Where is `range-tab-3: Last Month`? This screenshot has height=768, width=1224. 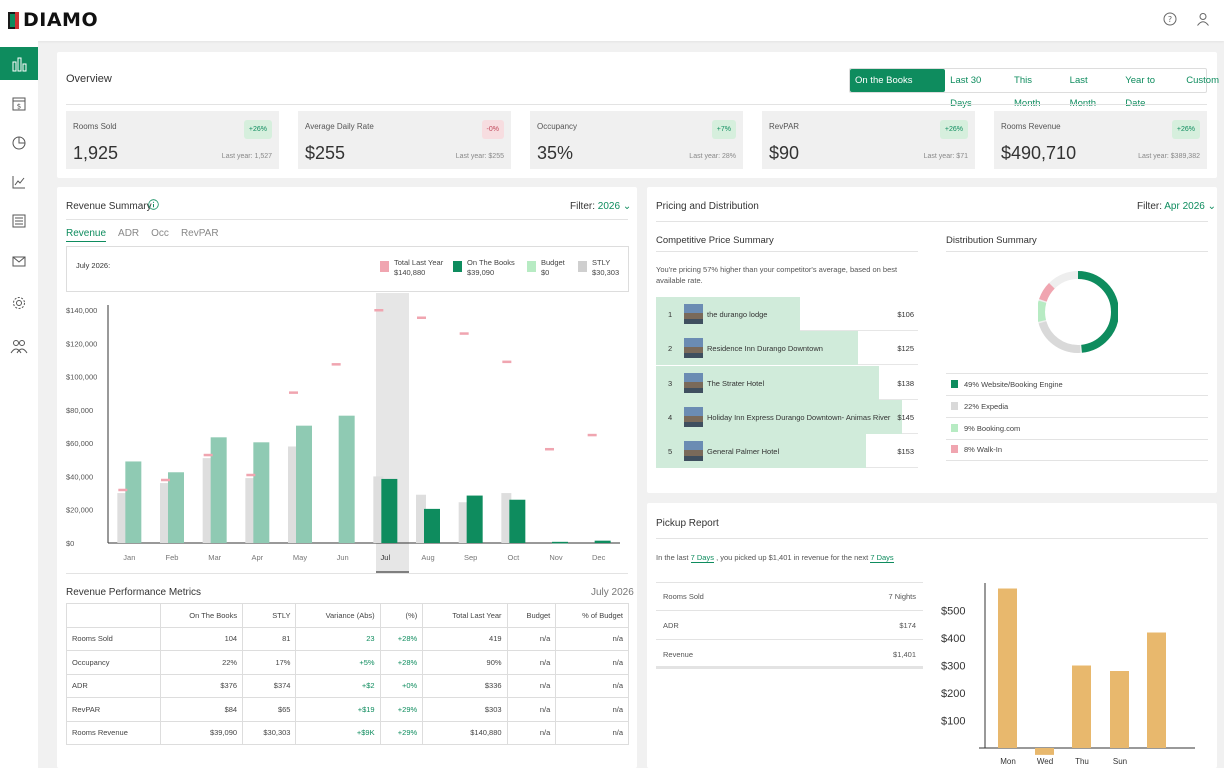
range-tab-3: Last Month is located at coordinates (1083, 92).